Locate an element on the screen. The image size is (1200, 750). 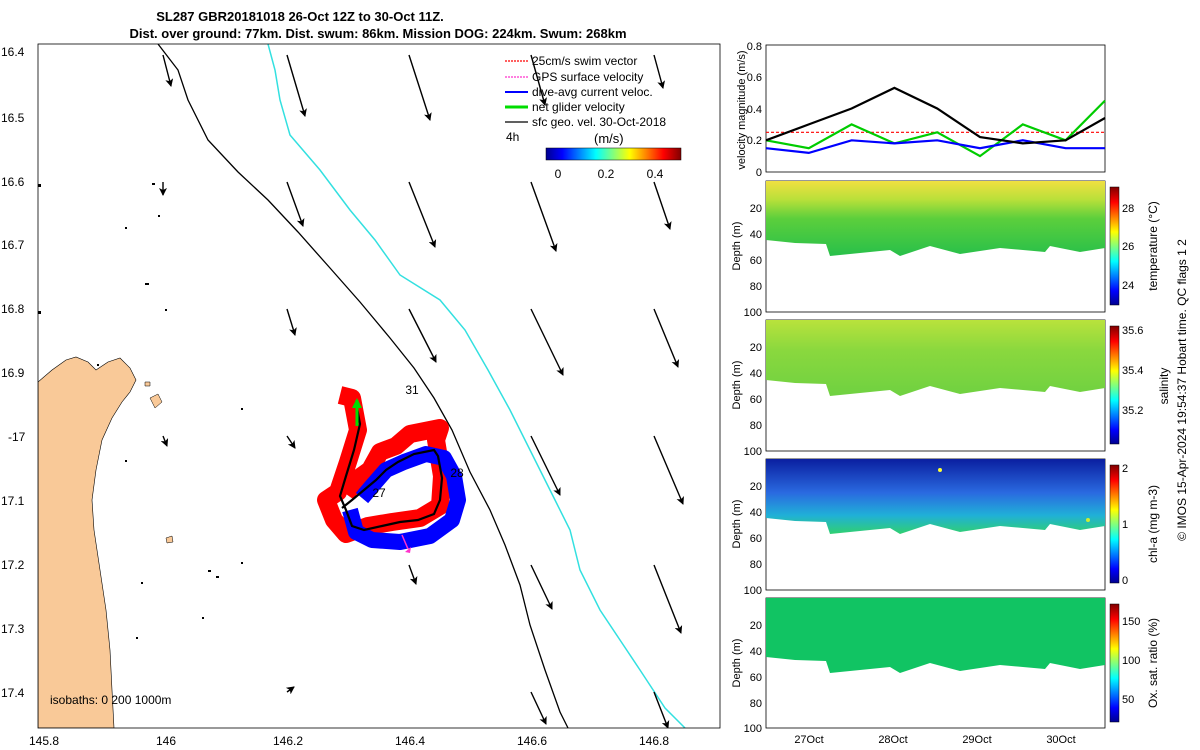
legend-label-swim: 25cm/s swim vector is located at coordinates (584, 61).